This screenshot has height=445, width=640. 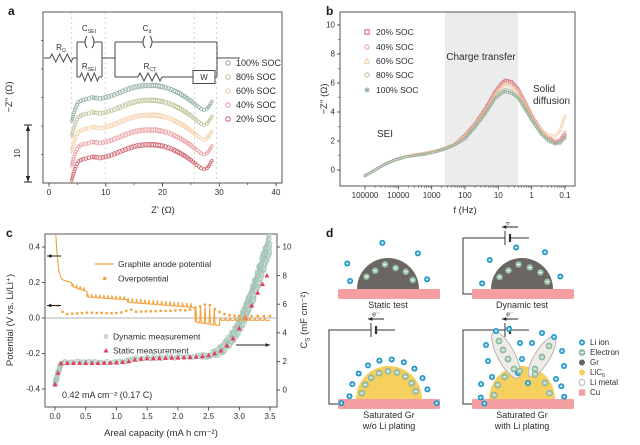 What do you see at coordinates (599, 342) in the screenshot?
I see `legend-label: Li ion` at bounding box center [599, 342].